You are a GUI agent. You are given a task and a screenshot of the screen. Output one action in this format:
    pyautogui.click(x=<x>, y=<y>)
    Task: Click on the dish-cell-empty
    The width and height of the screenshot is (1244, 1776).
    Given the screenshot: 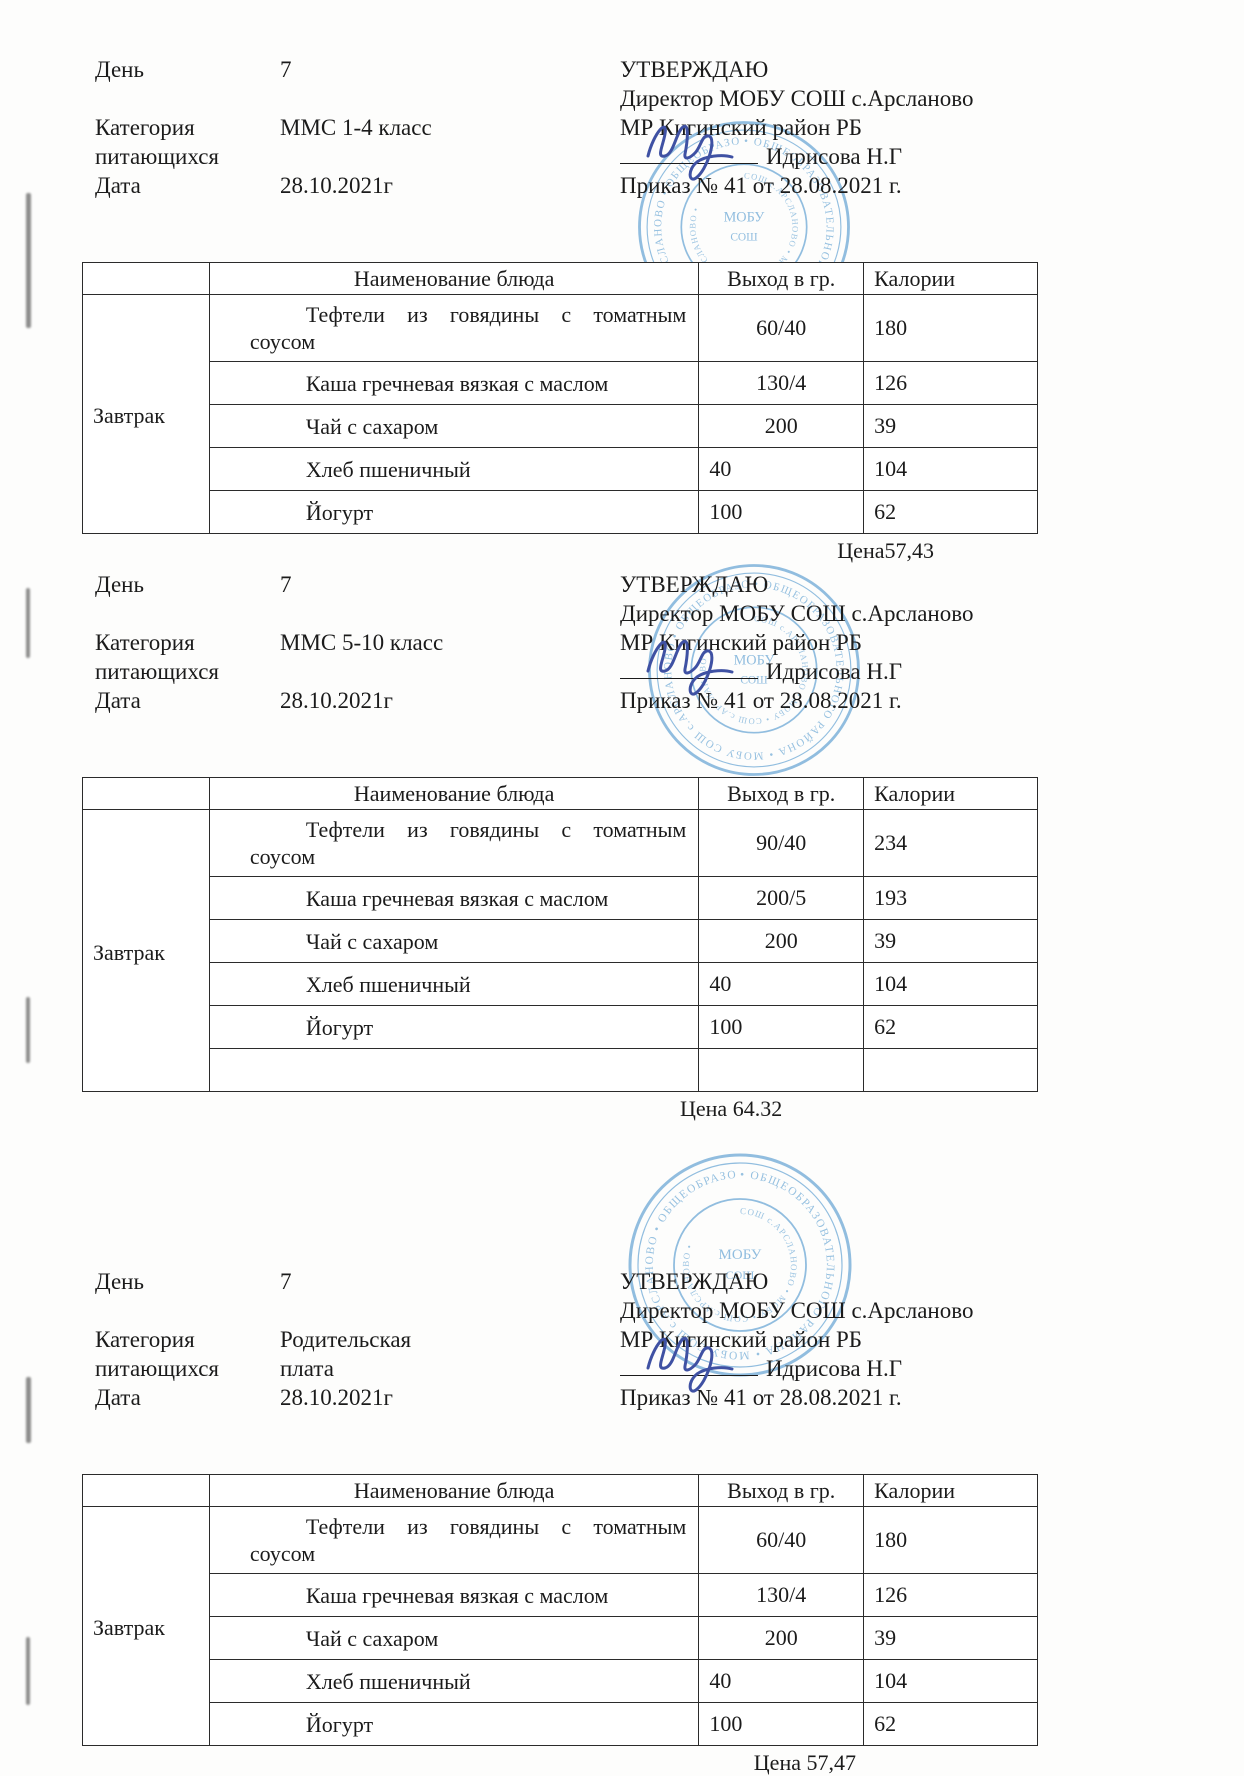 What is the action you would take?
    pyautogui.click(x=454, y=1070)
    